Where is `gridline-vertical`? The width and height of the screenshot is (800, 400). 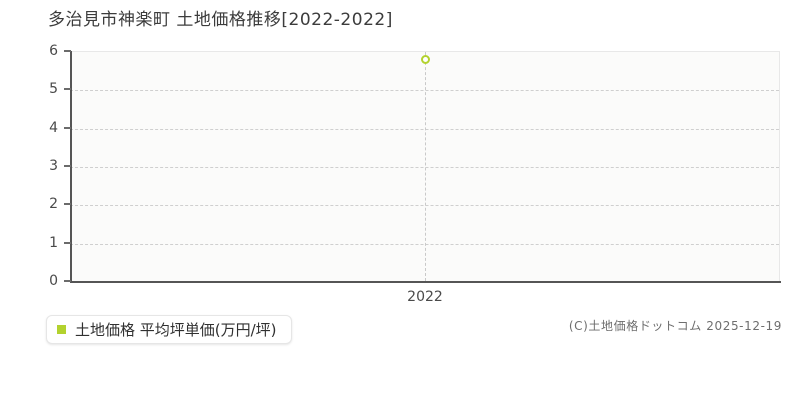 gridline-vertical is located at coordinates (425, 166).